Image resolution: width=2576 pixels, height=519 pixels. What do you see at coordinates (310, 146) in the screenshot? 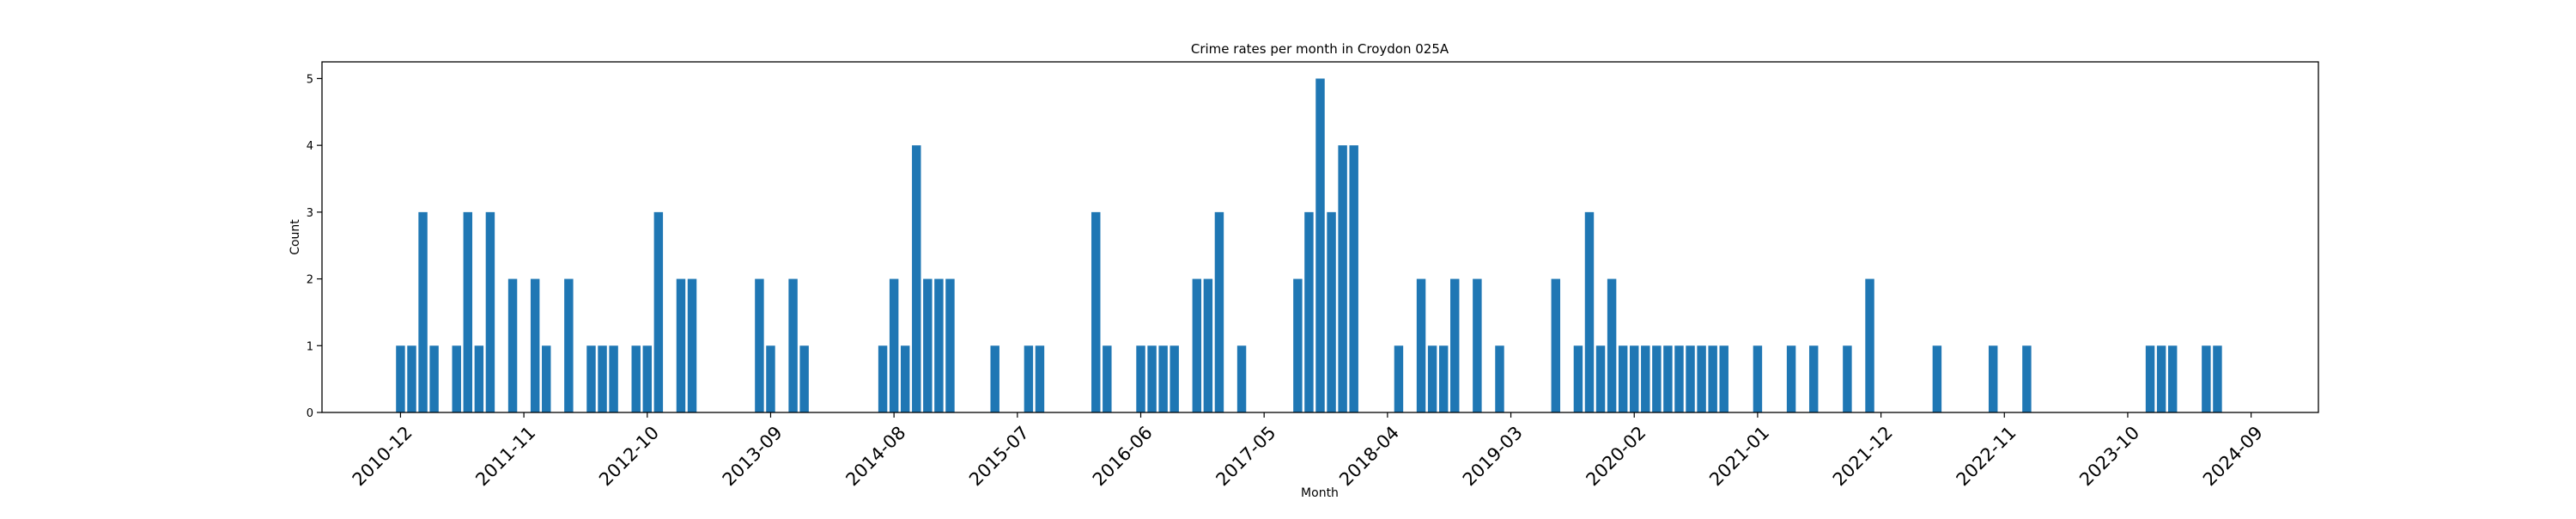
I see `y-tick-label-4: 4` at bounding box center [310, 146].